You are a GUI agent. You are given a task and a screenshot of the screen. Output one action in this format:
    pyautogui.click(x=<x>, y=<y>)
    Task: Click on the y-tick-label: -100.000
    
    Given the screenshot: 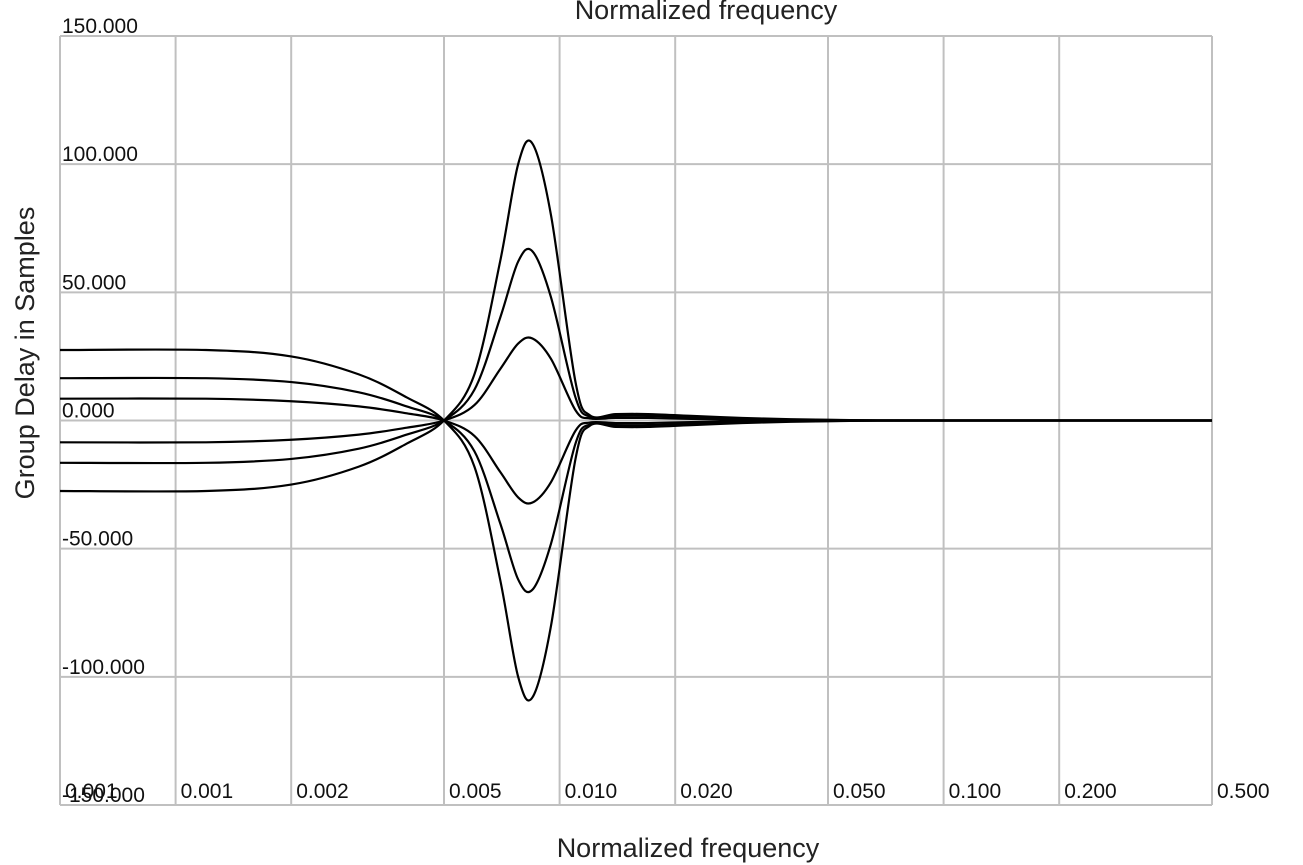 What is the action you would take?
    pyautogui.click(x=103, y=667)
    